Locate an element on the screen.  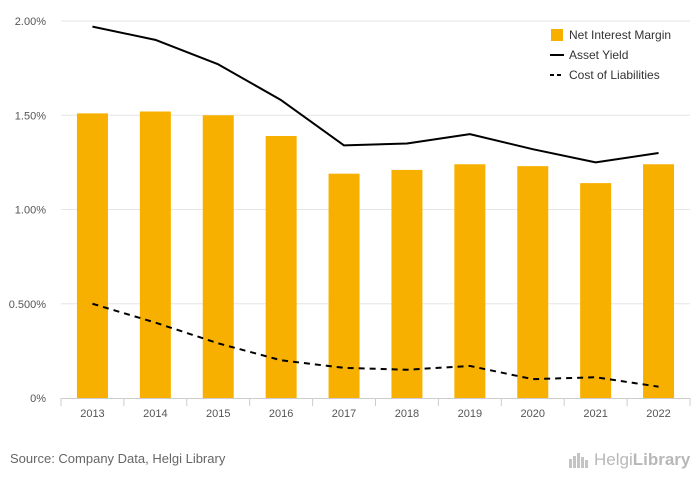
y-tick-label: 1.50% is located at coordinates (30, 116).